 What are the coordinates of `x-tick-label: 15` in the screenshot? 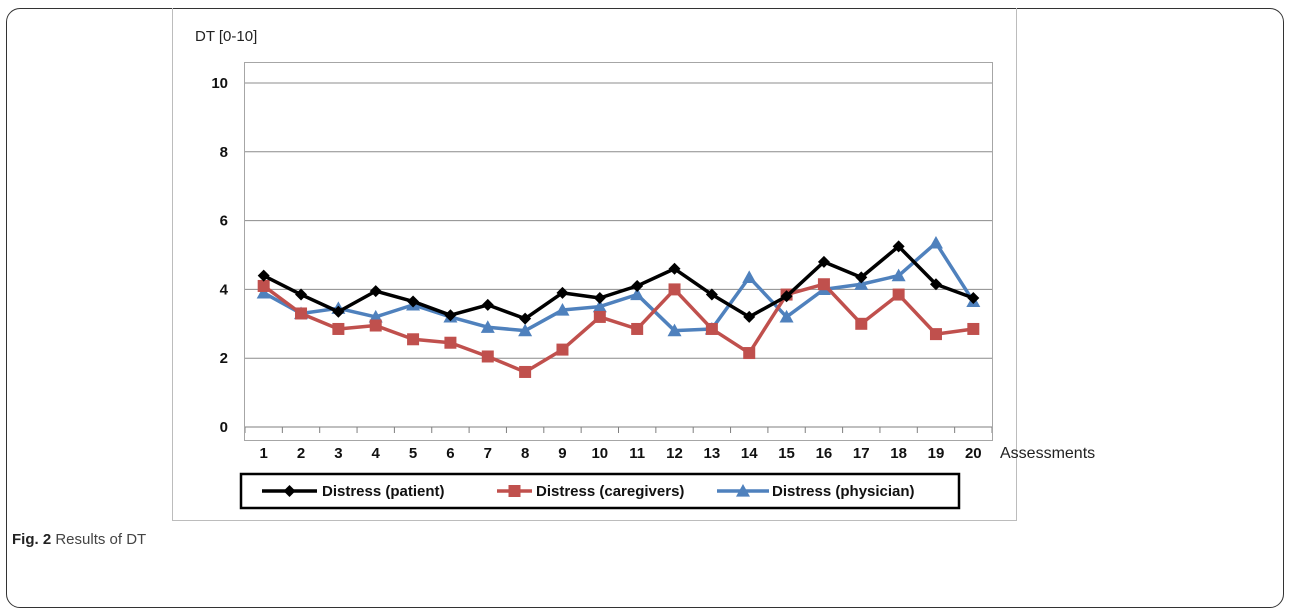 It's located at (786, 453).